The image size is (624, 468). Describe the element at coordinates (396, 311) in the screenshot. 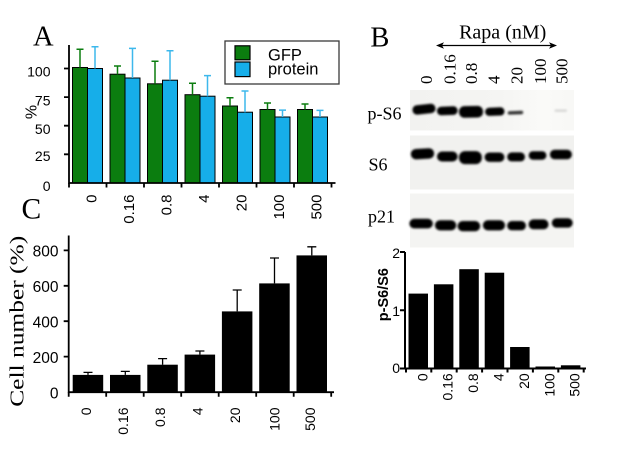

I see `svg-text: 1` at that location.